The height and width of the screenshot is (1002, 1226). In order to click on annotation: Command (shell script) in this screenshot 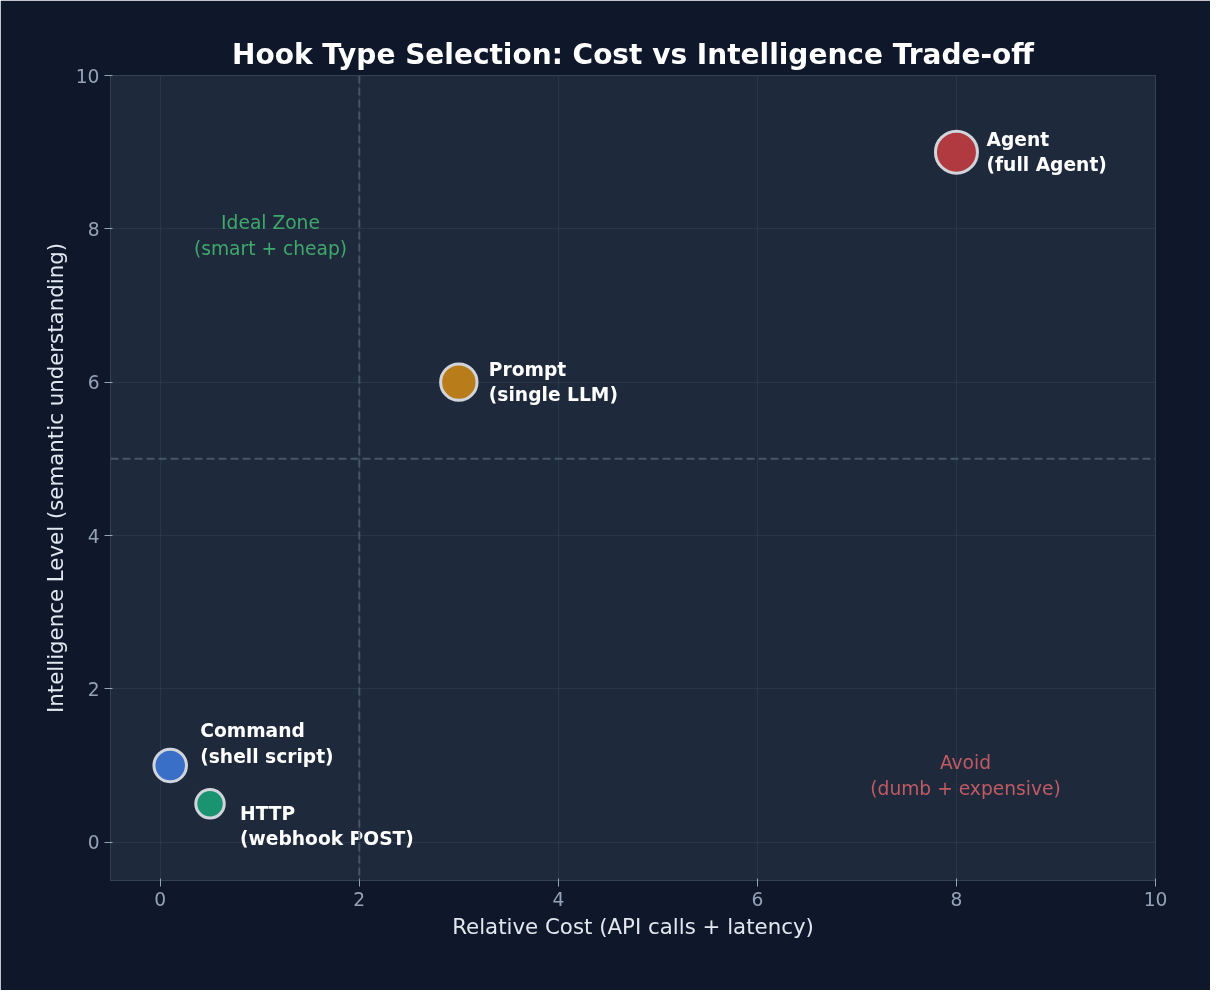, I will do `click(267, 743)`.